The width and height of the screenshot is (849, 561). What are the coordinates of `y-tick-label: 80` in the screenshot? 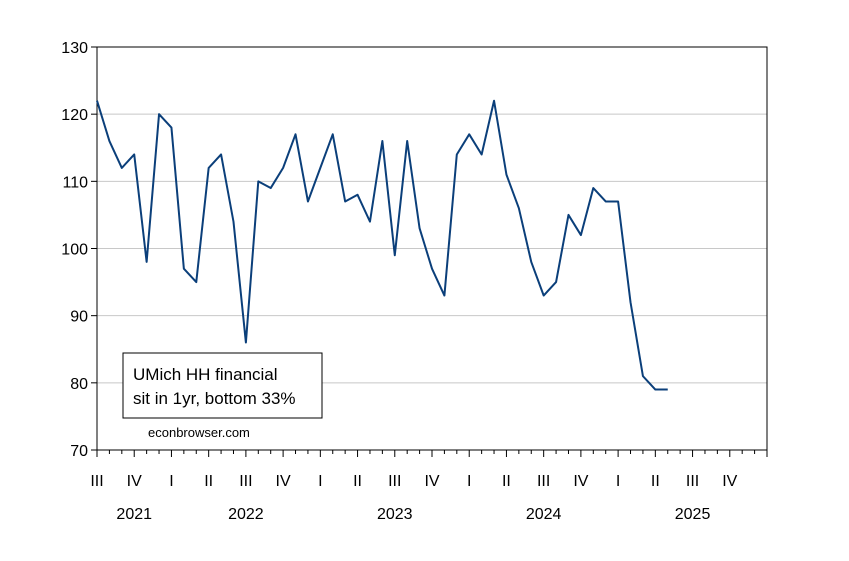 It's located at (79, 384).